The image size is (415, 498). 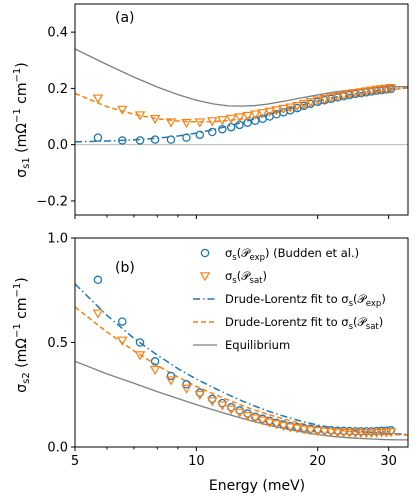 I want to click on x-tick-label: 5, so click(x=75, y=461).